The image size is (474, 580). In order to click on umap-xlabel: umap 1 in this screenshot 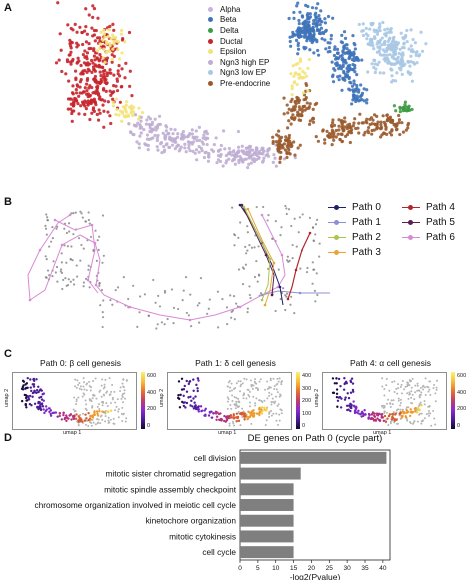, I will do `click(382, 433)`.